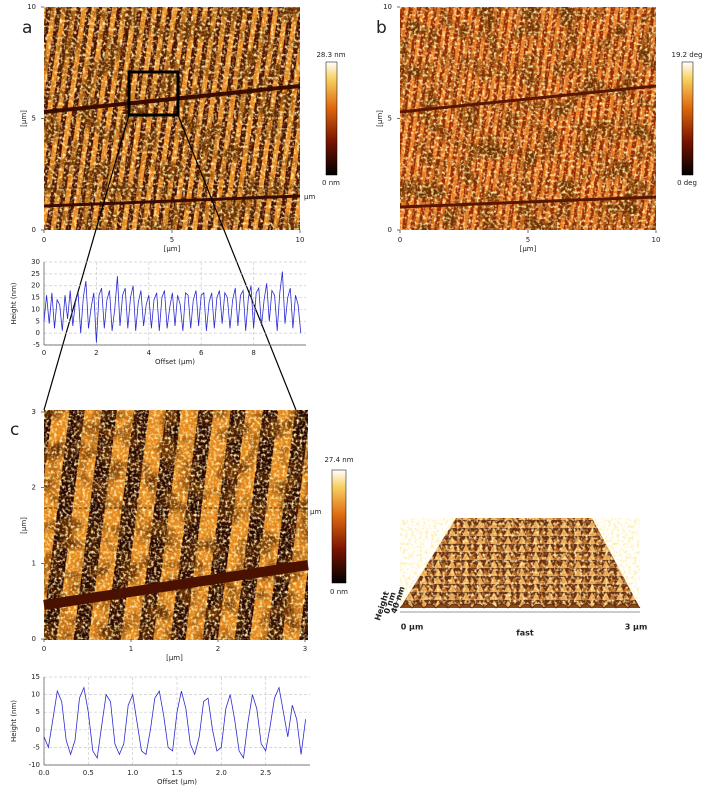 This screenshot has height=789, width=703. I want to click on x-tick-label: 1.0, so click(132, 773).